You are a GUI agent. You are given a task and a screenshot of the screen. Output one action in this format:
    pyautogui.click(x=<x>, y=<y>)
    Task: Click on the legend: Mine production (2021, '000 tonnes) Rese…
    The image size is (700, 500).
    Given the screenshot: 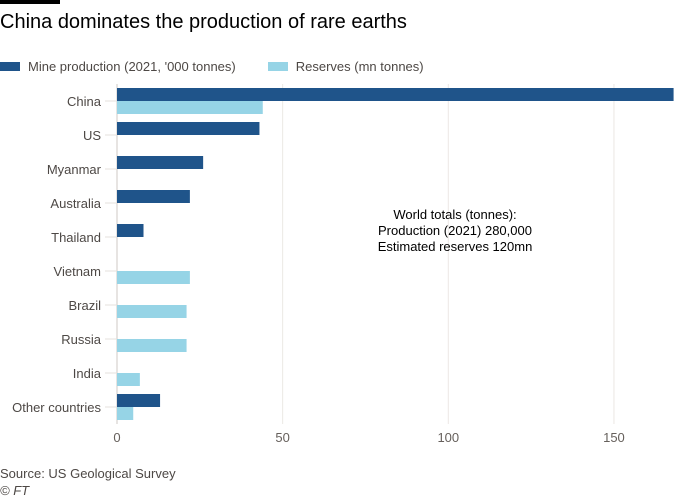 What is the action you would take?
    pyautogui.click(x=212, y=66)
    